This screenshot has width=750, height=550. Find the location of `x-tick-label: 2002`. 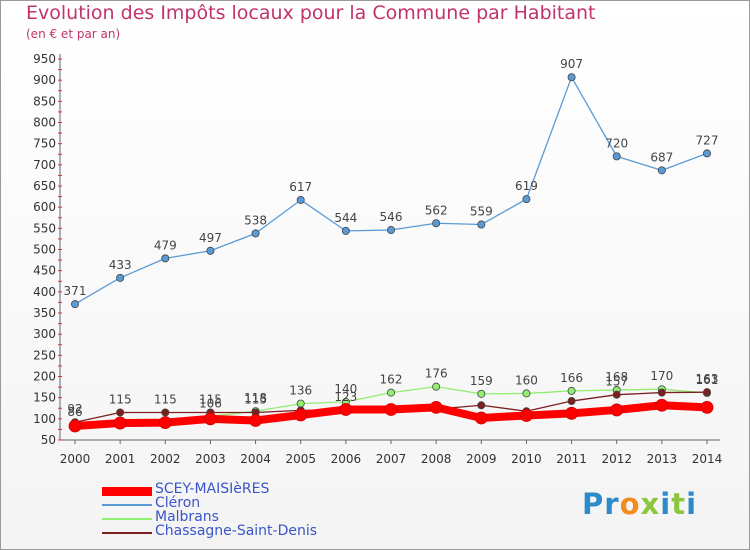

x-tick-label: 2002 is located at coordinates (165, 459).